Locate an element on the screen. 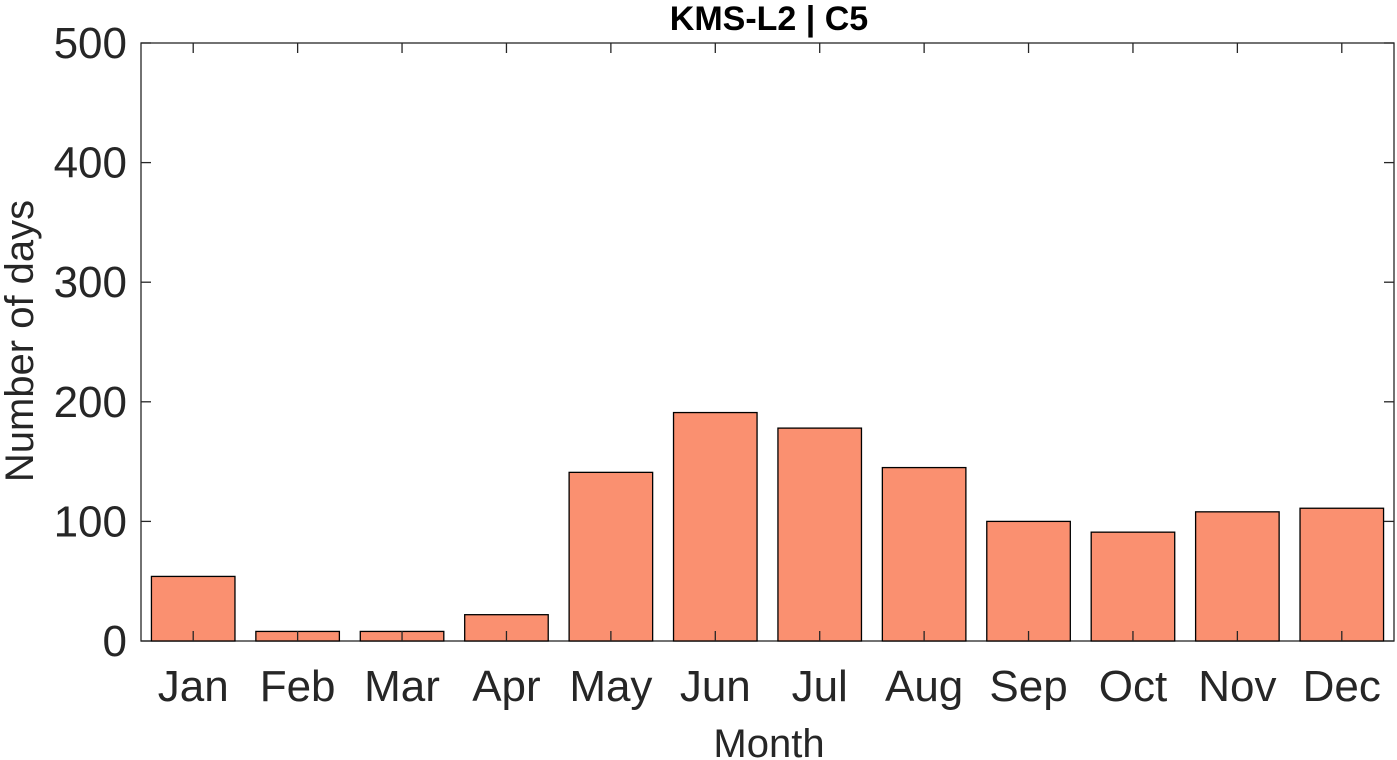 The image size is (1397, 760). x-tick-label-sep: Sep is located at coordinates (1028, 686).